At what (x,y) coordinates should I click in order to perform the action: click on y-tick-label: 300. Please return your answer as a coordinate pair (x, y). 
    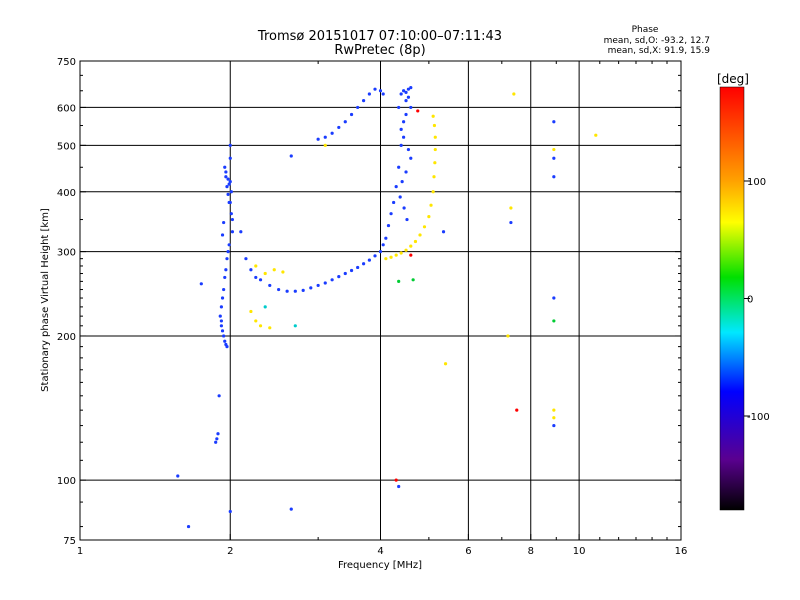
    Looking at the image, I should click on (66, 253).